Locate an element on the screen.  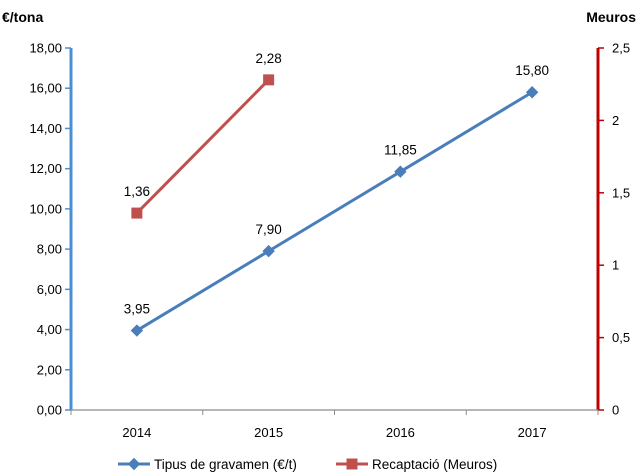
data-label: 2,28 is located at coordinates (268, 58).